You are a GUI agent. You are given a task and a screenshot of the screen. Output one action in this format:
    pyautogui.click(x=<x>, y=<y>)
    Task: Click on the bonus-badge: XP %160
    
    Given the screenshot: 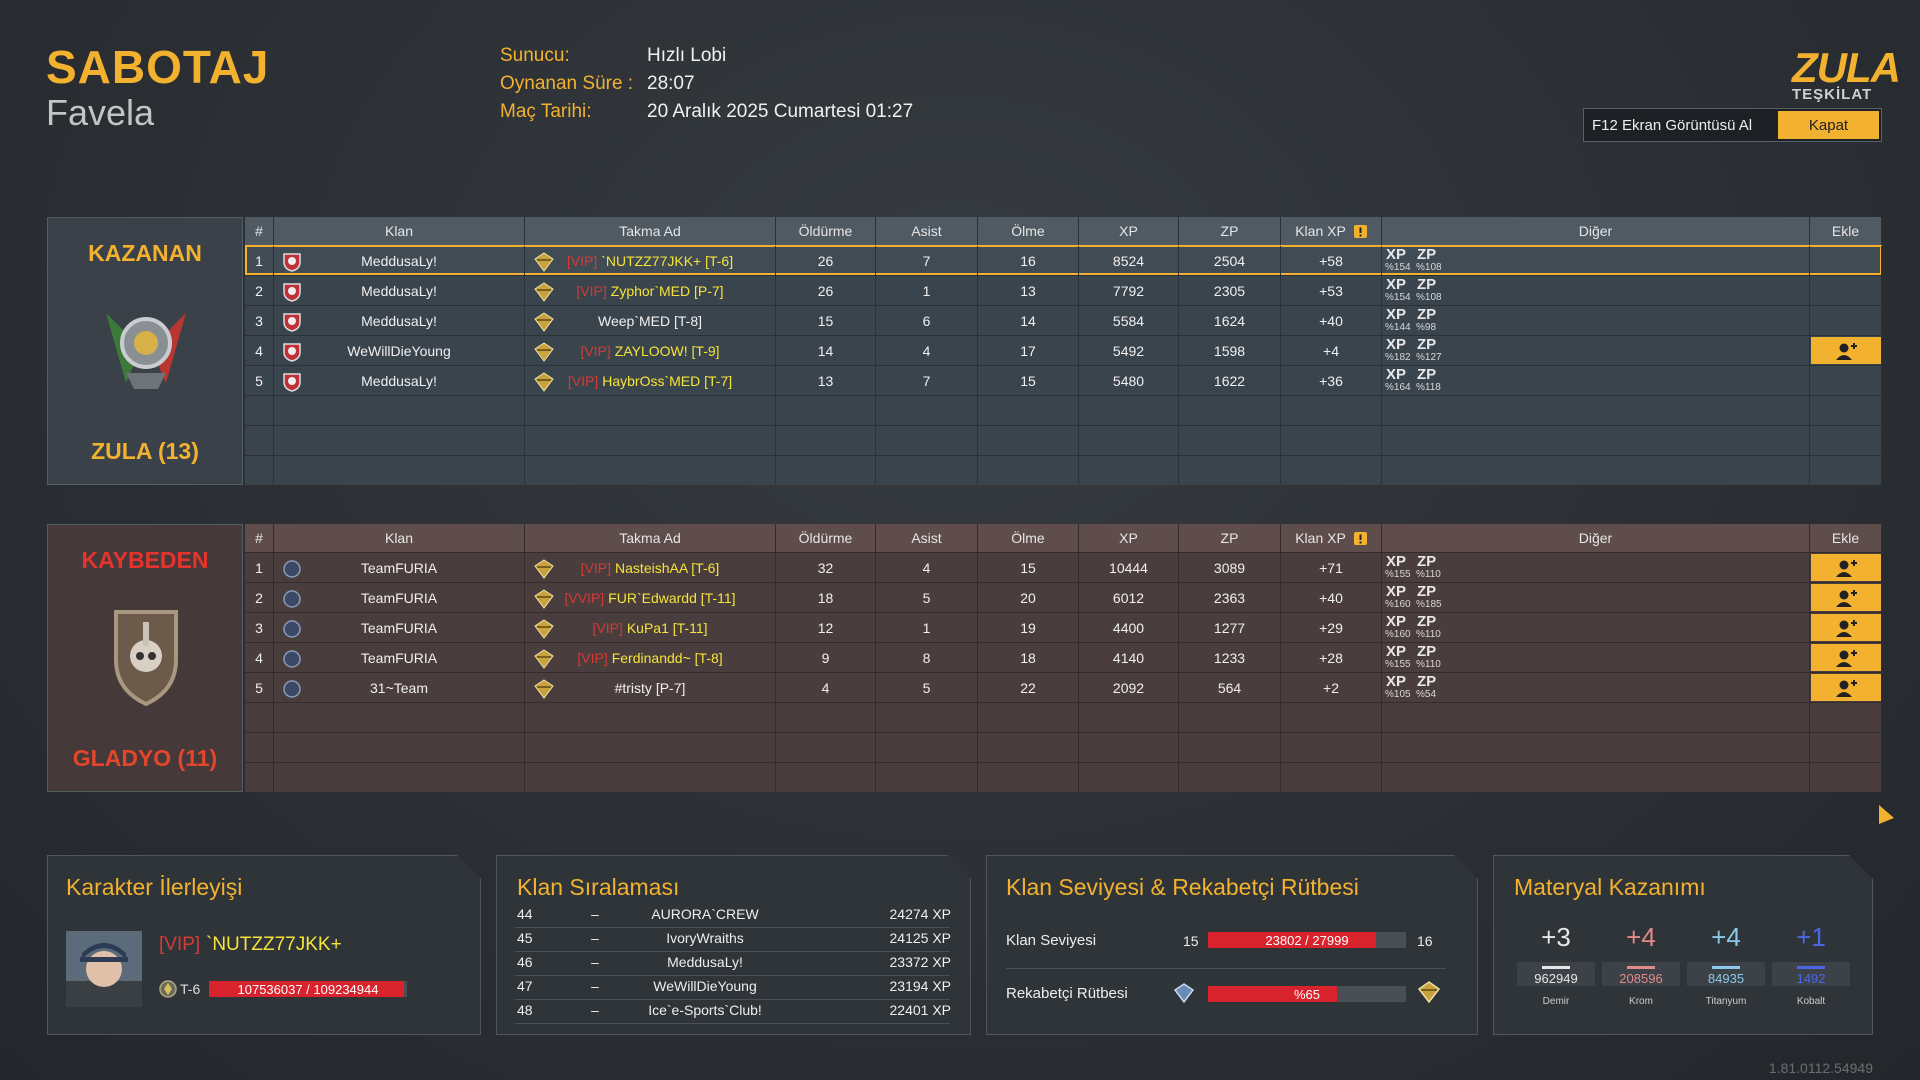 What is the action you would take?
    pyautogui.click(x=1400, y=598)
    